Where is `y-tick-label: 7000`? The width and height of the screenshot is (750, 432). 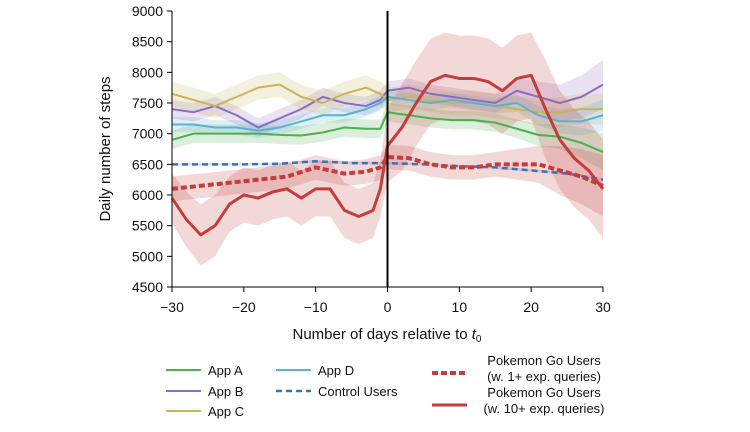 y-tick-label: 7000 is located at coordinates (147, 134).